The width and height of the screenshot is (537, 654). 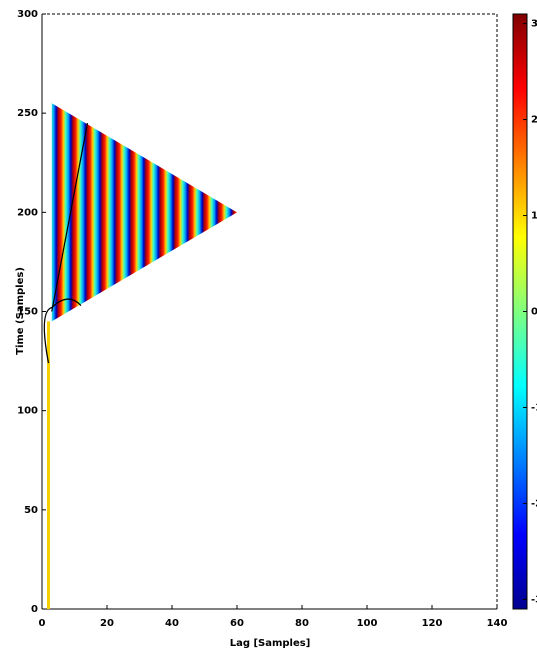 What do you see at coordinates (534, 216) in the screenshot?
I see `colorbar-tick-label: 1` at bounding box center [534, 216].